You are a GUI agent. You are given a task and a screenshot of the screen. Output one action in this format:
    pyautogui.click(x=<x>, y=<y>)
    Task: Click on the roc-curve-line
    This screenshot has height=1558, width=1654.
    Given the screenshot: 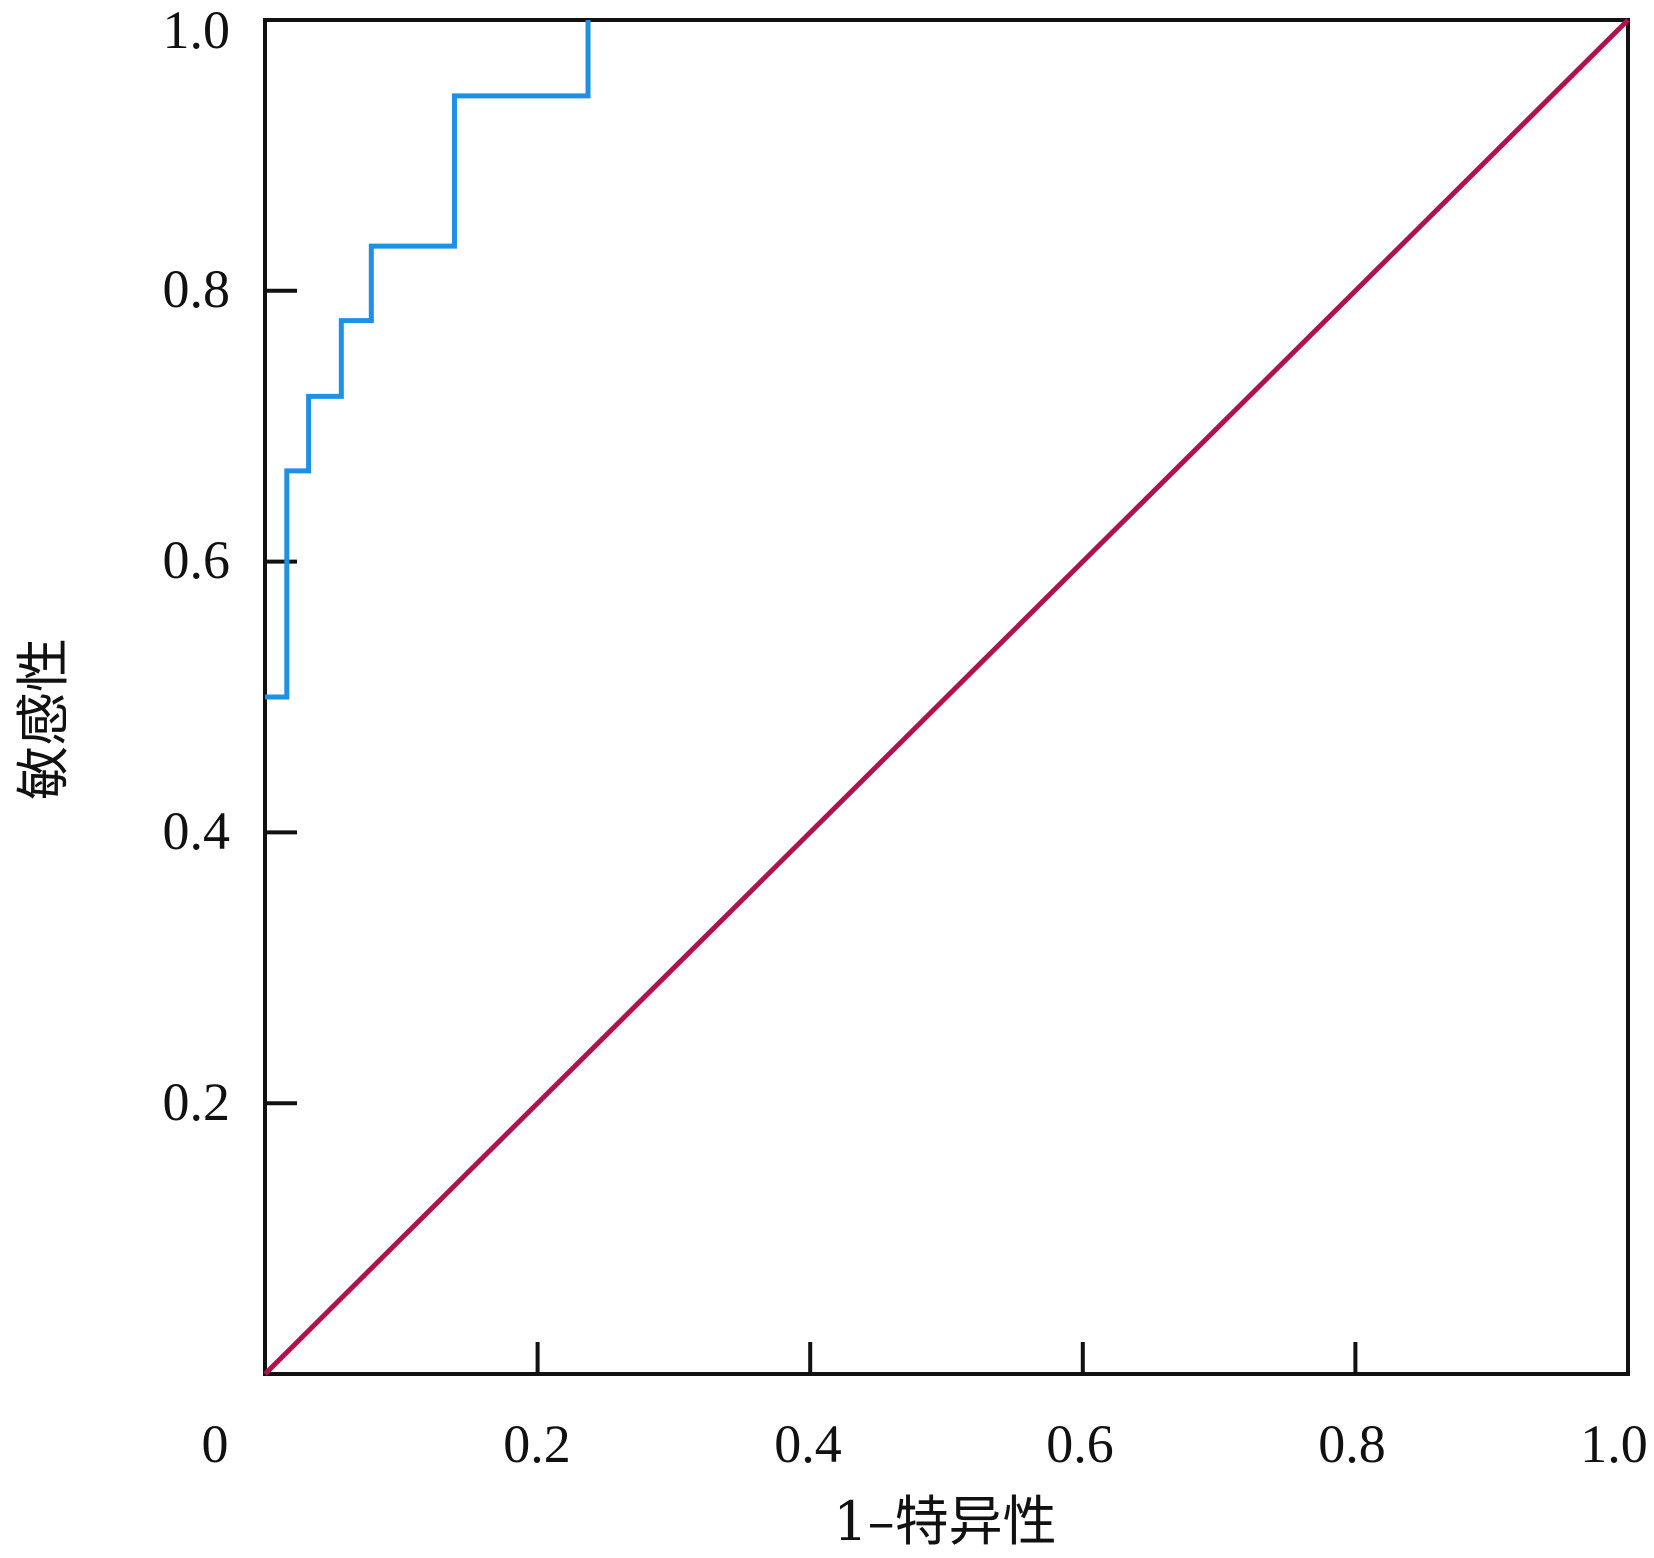 What is the action you would take?
    pyautogui.click(x=428, y=360)
    